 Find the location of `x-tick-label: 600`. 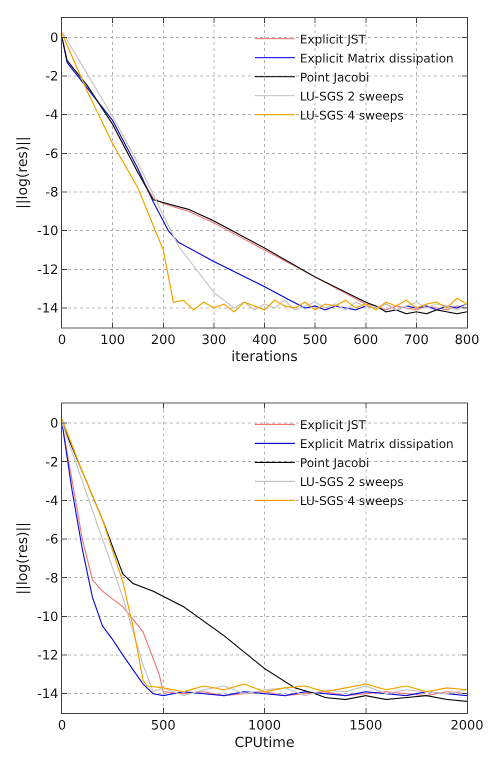

x-tick-label: 600 is located at coordinates (365, 340).